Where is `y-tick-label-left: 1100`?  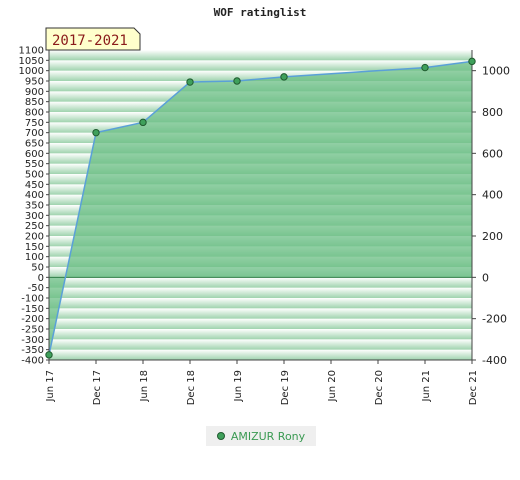 y-tick-label-left: 1100 is located at coordinates (31, 51).